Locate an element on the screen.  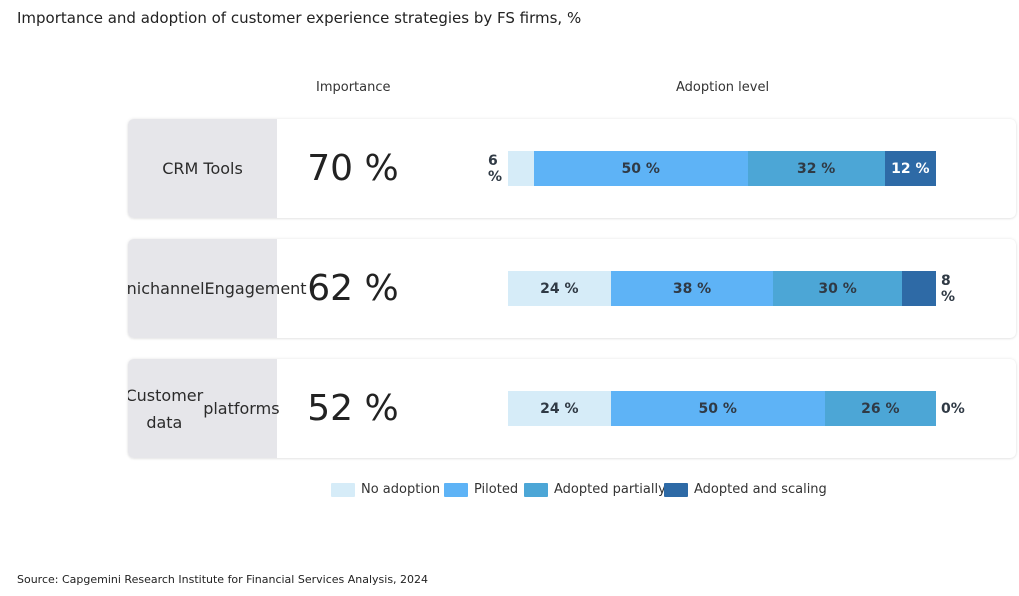
adoption-bar: 24 % 38 % 30 % 8 % is located at coordinates (731, 288).